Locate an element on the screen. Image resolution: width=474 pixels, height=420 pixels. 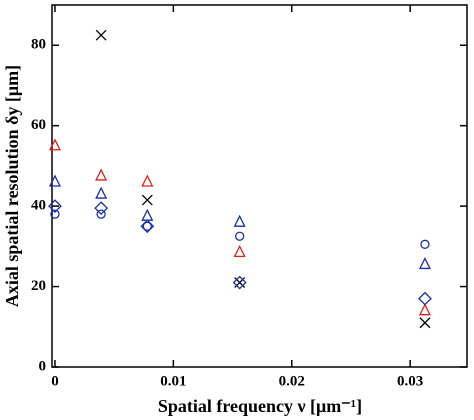
y-tick-label: 20 is located at coordinates (38, 286).